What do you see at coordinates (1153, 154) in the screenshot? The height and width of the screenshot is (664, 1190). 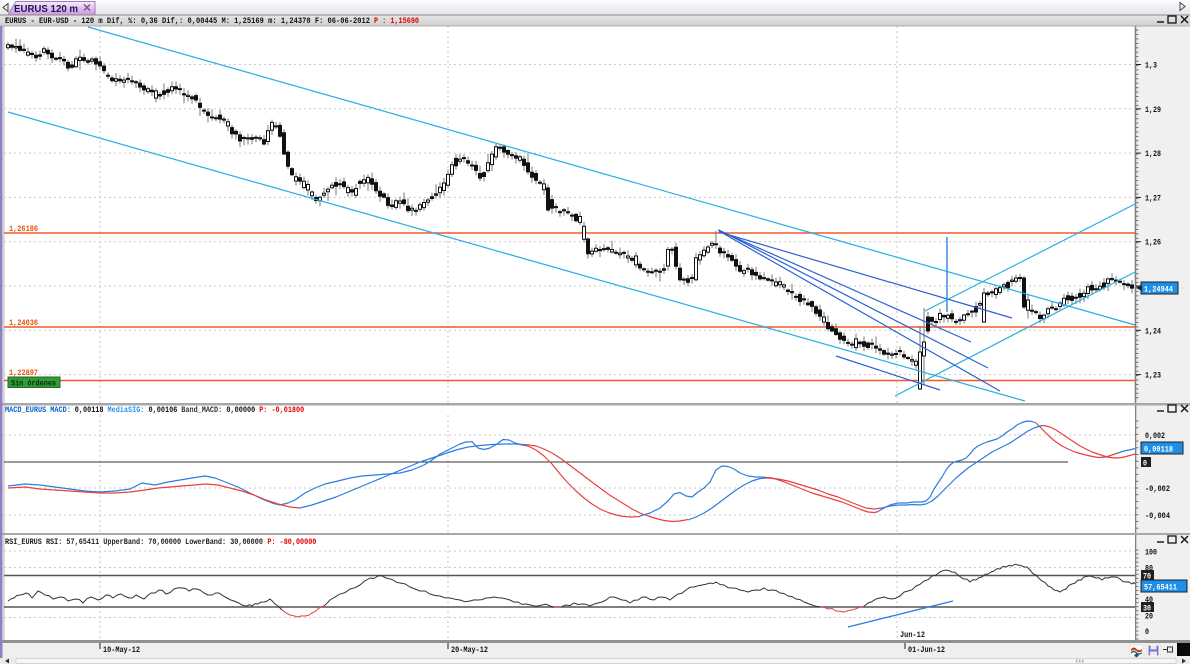 I see `svg-text: 1,28` at bounding box center [1153, 154].